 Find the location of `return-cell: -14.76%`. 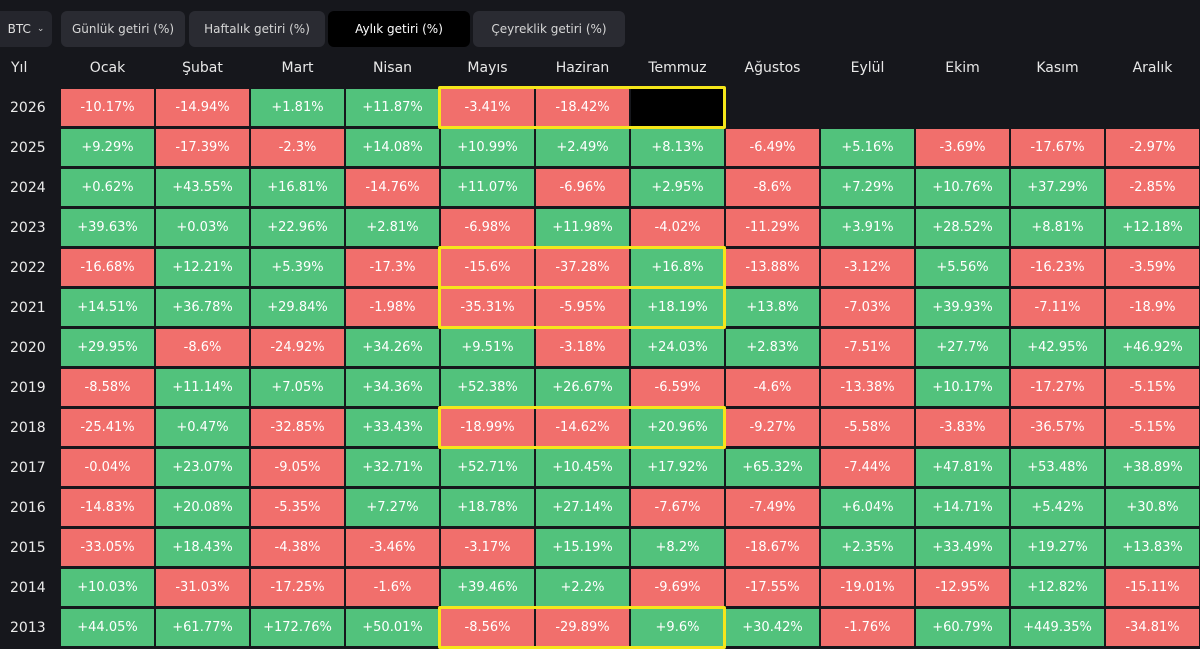

return-cell: -14.76% is located at coordinates (392, 187).